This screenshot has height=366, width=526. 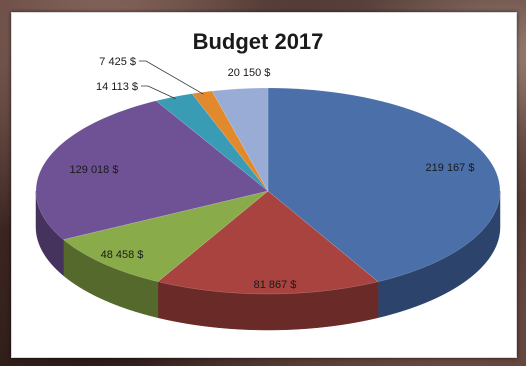 What do you see at coordinates (122, 255) in the screenshot?
I see `data-label: 48 458 $` at bounding box center [122, 255].